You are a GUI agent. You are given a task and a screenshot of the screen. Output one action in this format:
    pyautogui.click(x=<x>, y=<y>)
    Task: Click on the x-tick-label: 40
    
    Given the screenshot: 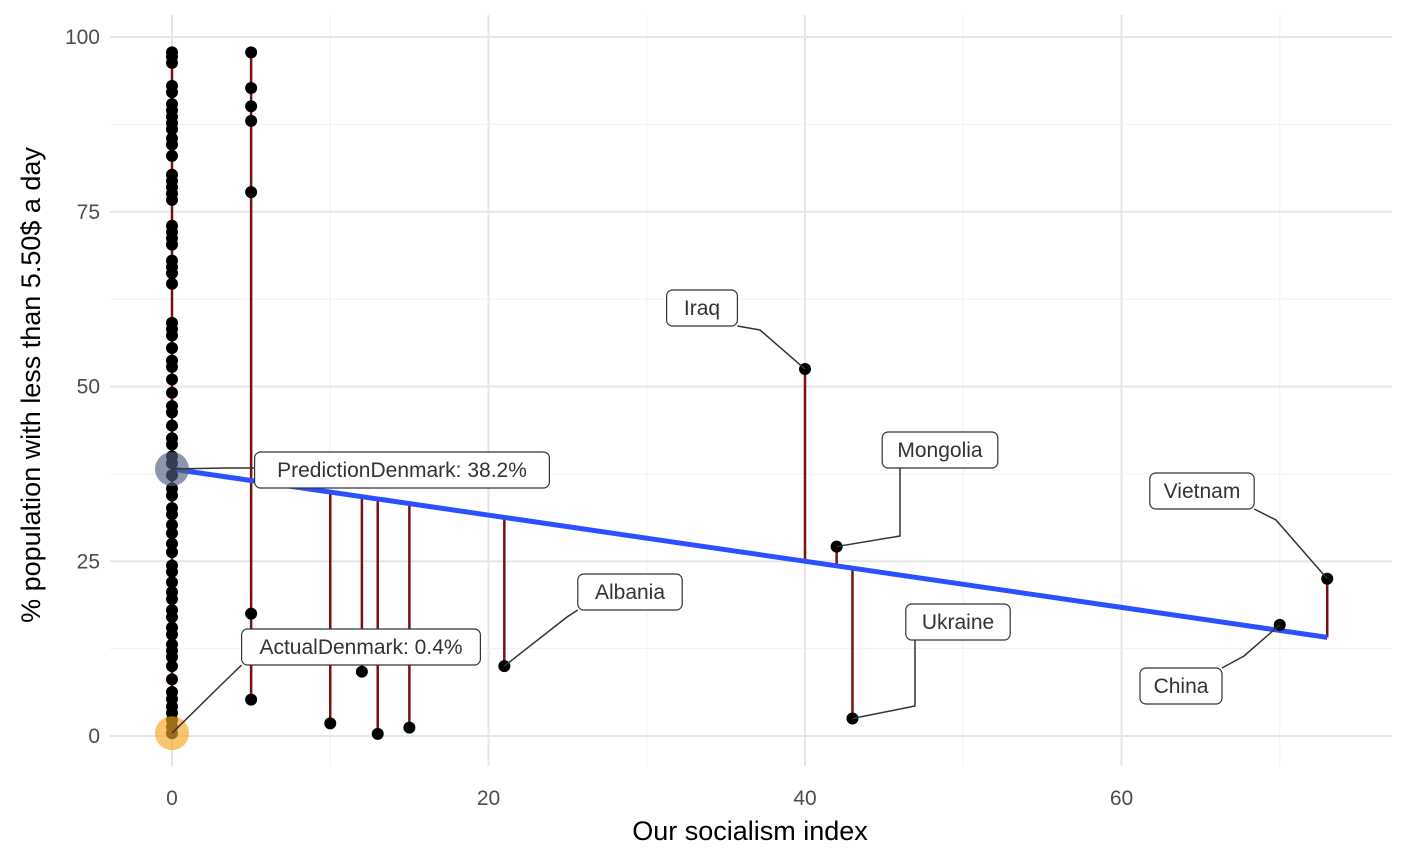 What is the action you would take?
    pyautogui.click(x=804, y=798)
    